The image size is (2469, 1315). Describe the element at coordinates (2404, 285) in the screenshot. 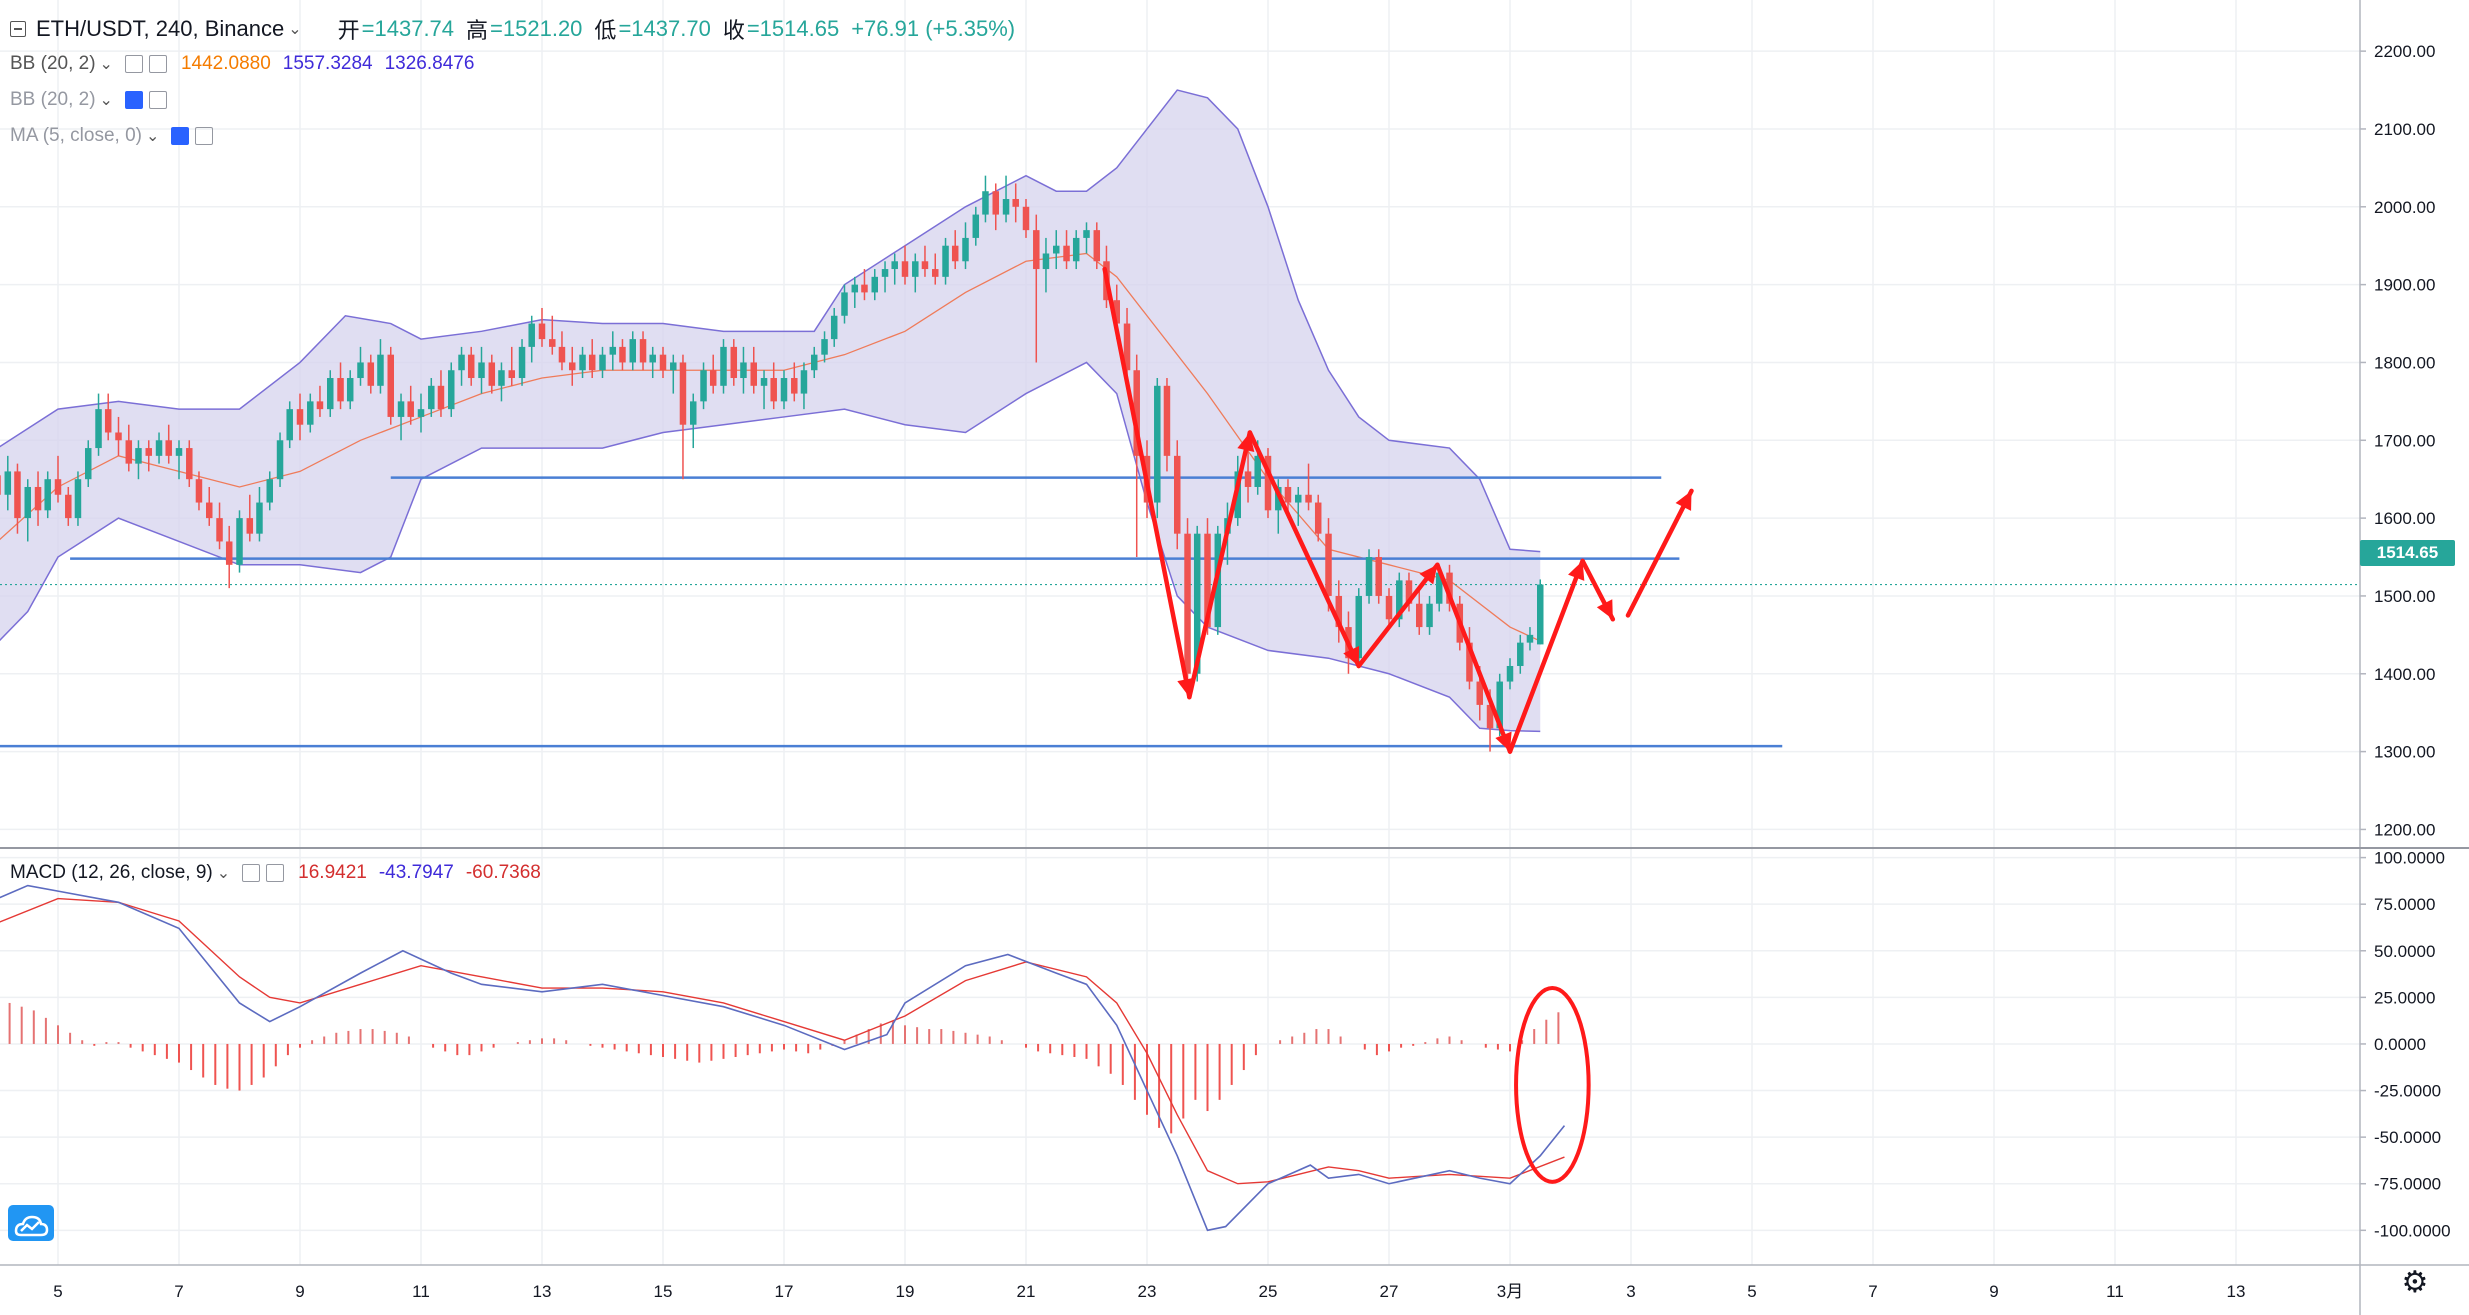

I see `price-tick-label: 1900.00` at that location.